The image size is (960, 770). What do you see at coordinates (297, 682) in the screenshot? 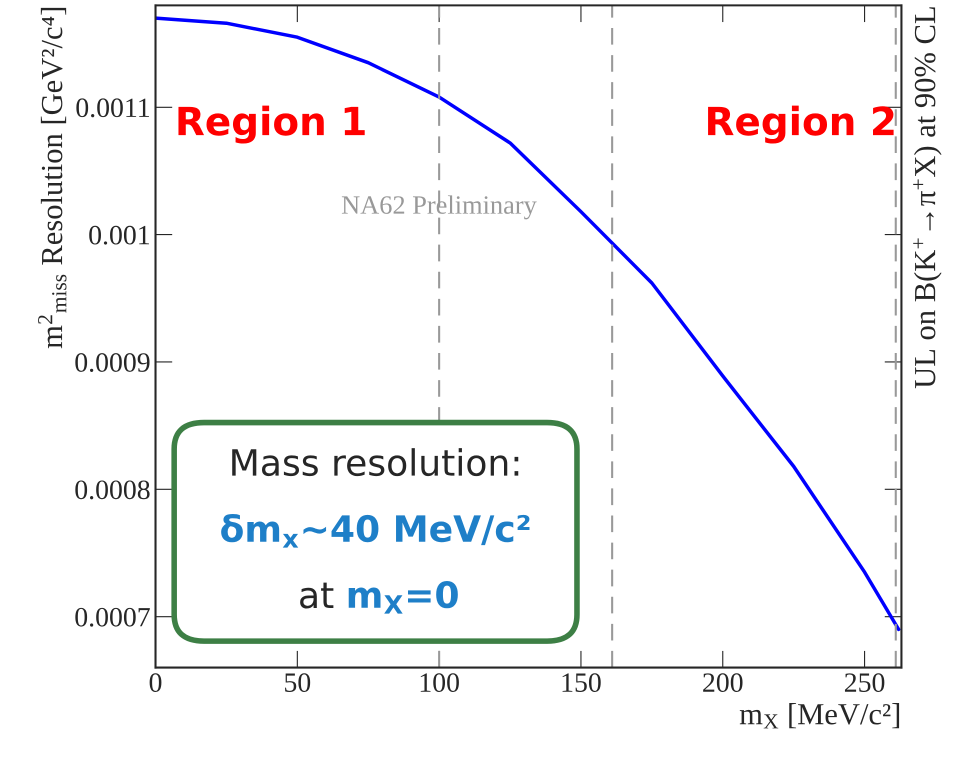
I see `x-tick-label: 50` at bounding box center [297, 682].